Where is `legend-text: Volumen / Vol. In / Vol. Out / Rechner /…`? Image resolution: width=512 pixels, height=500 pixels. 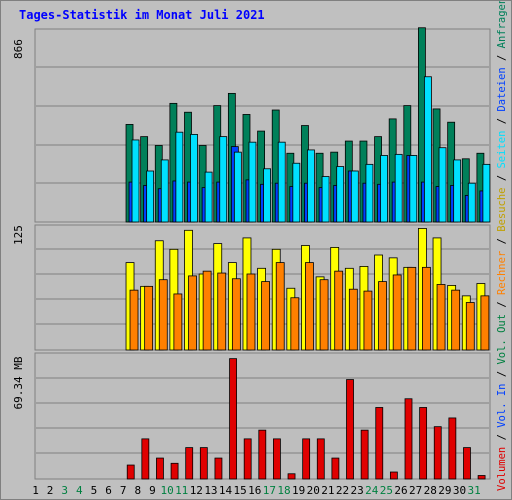
legend-text: Volumen / Vol. In / Vol. Out / Rechner /… is located at coordinates (502, 246).